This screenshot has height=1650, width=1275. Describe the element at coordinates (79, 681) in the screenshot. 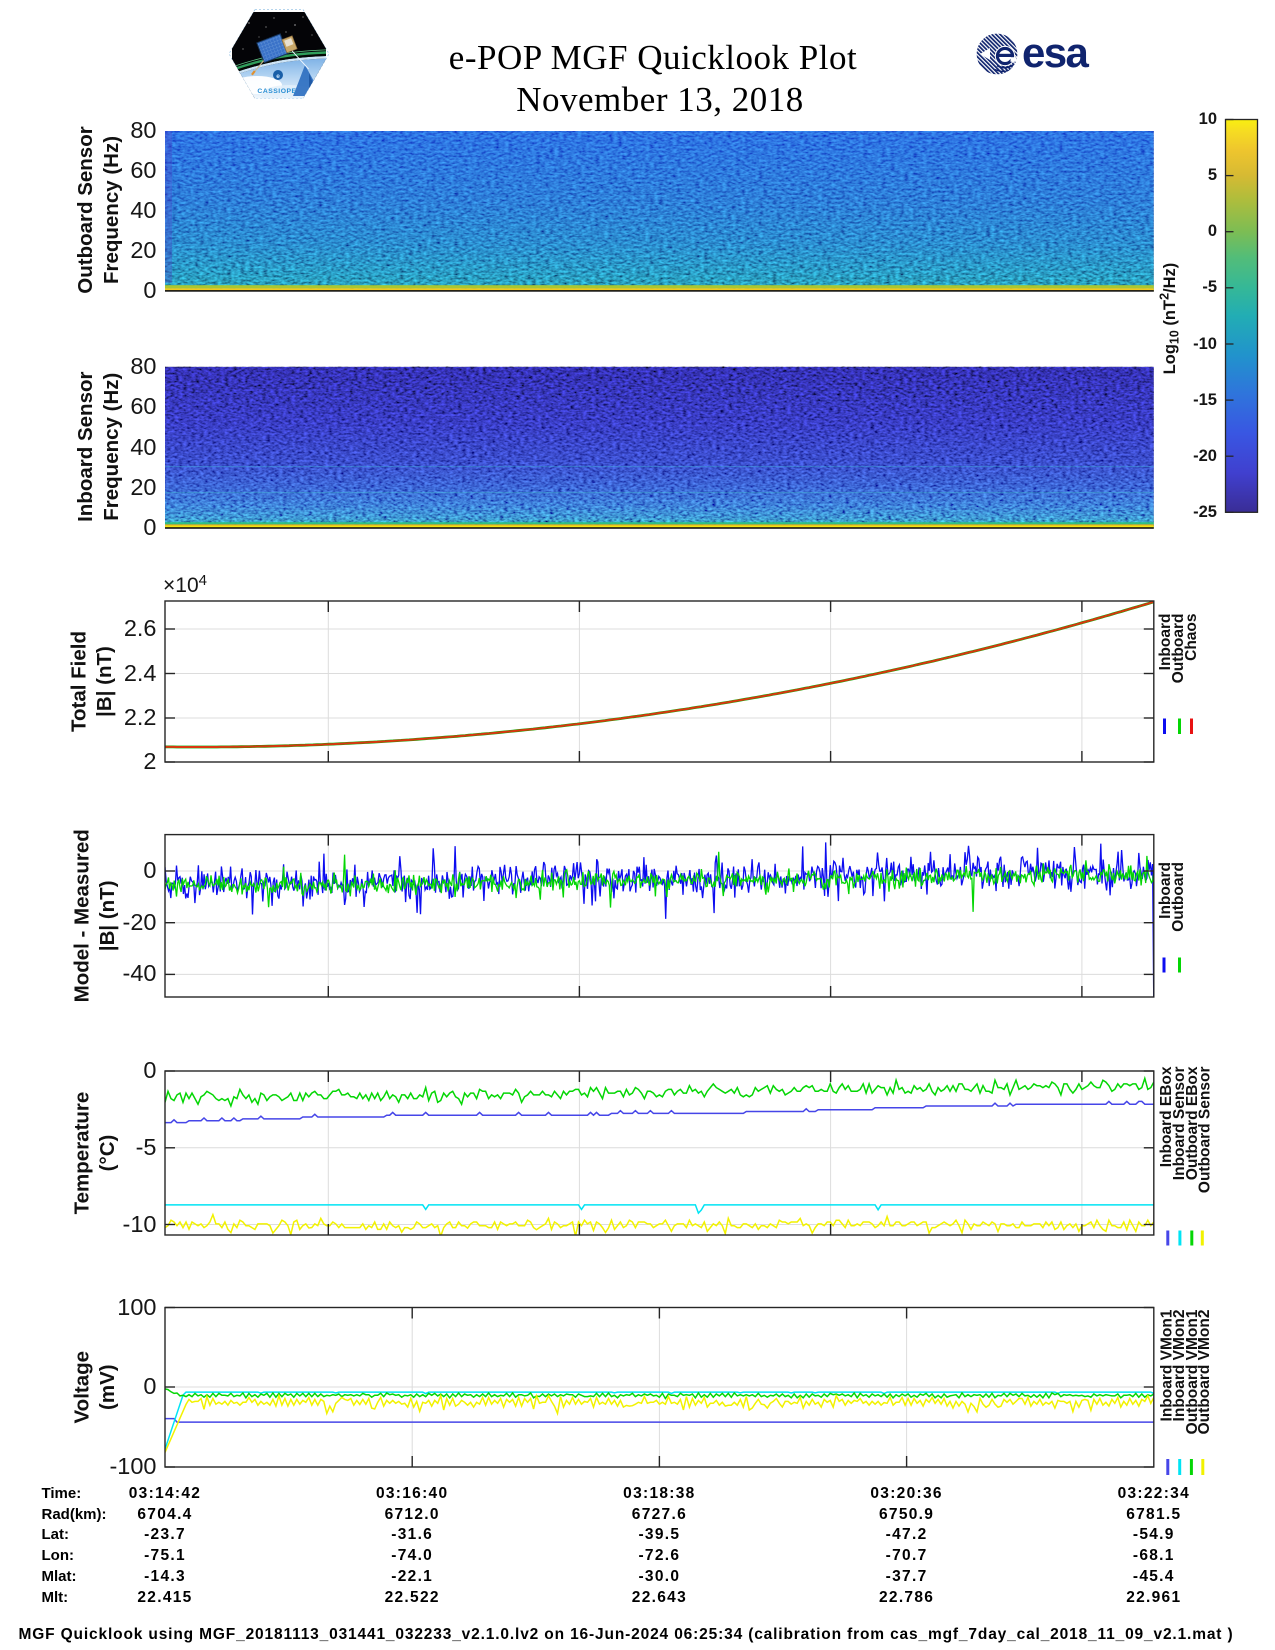

I see `svg-text: Total Field` at that location.